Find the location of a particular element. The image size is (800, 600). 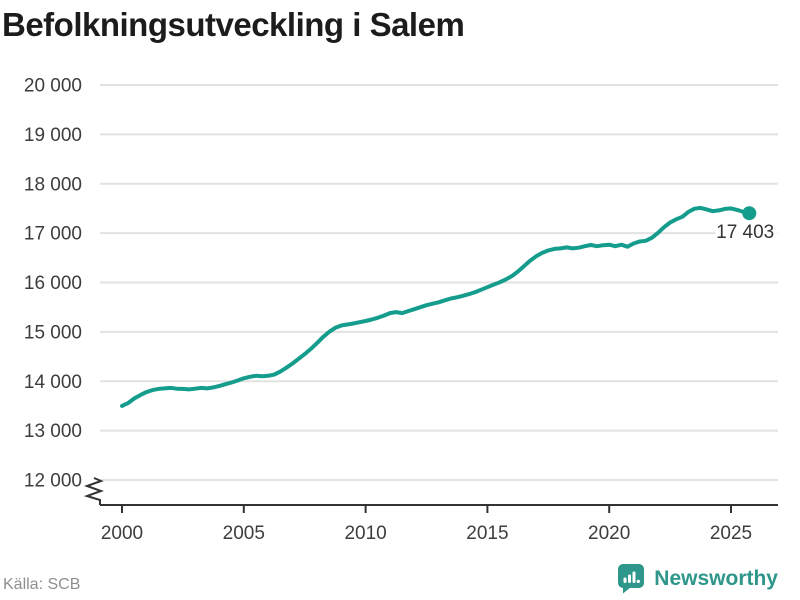

last-point-marker is located at coordinates (749, 213).